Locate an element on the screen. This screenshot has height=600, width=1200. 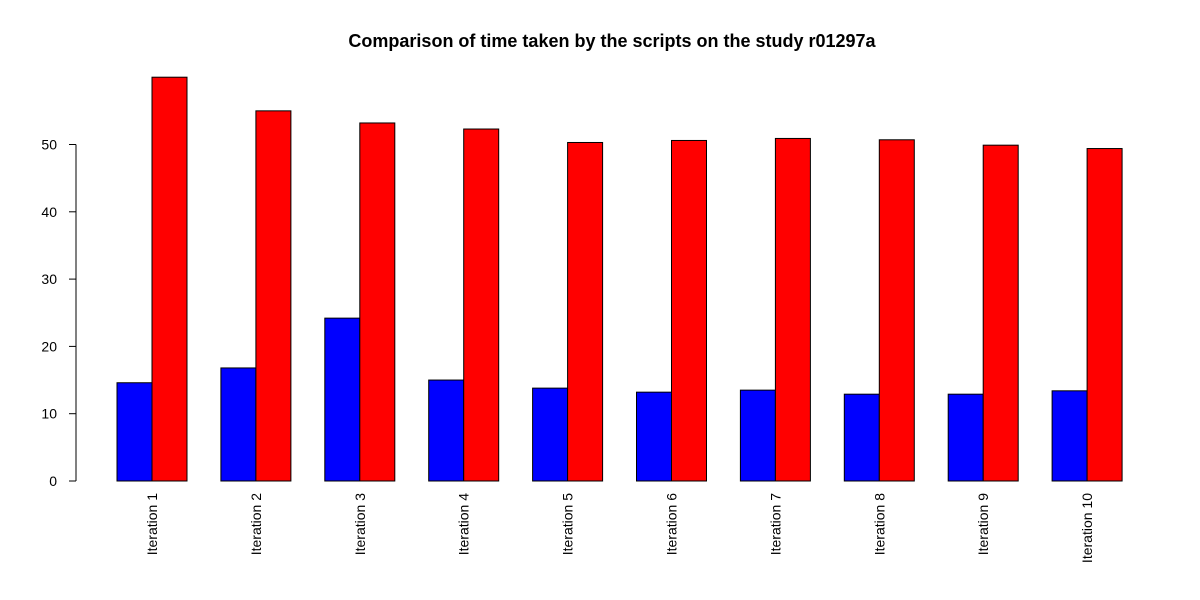
y-axis: 0 10 20 30 40 50 is located at coordinates (59, 313).